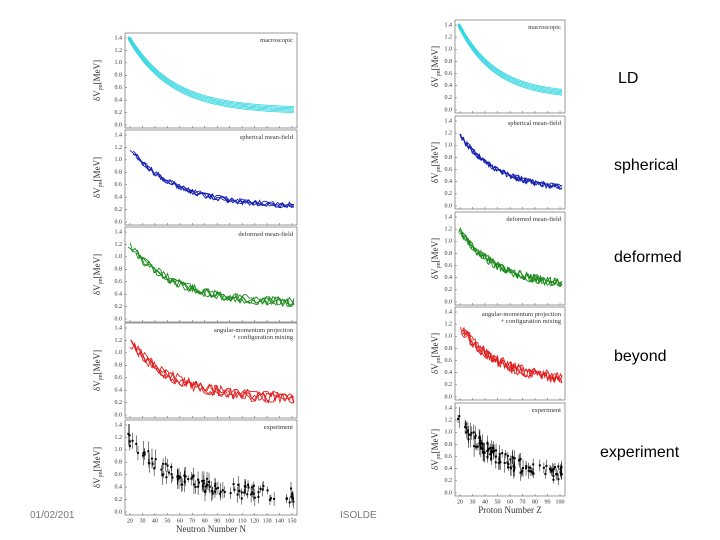  I want to click on y-tick-label: 0.6, so click(449, 266).